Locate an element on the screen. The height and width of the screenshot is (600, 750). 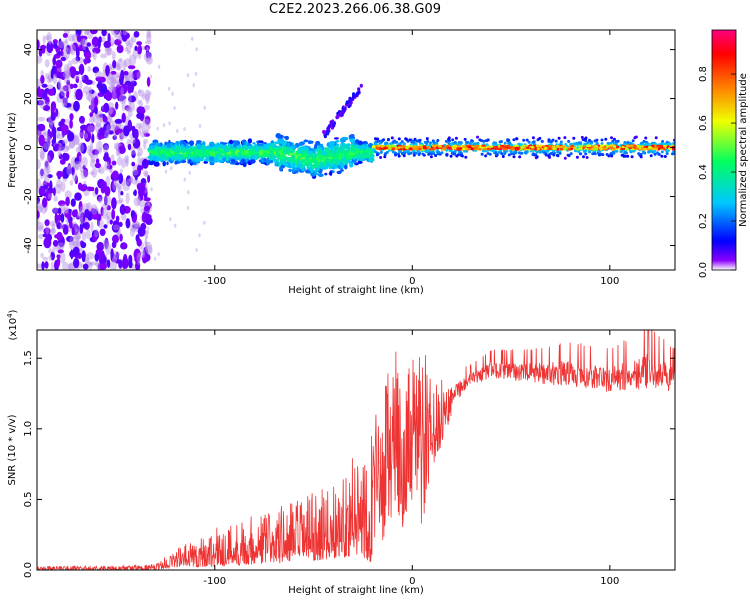
spectrogram-ytick-label: 20 is located at coordinates (28, 98).